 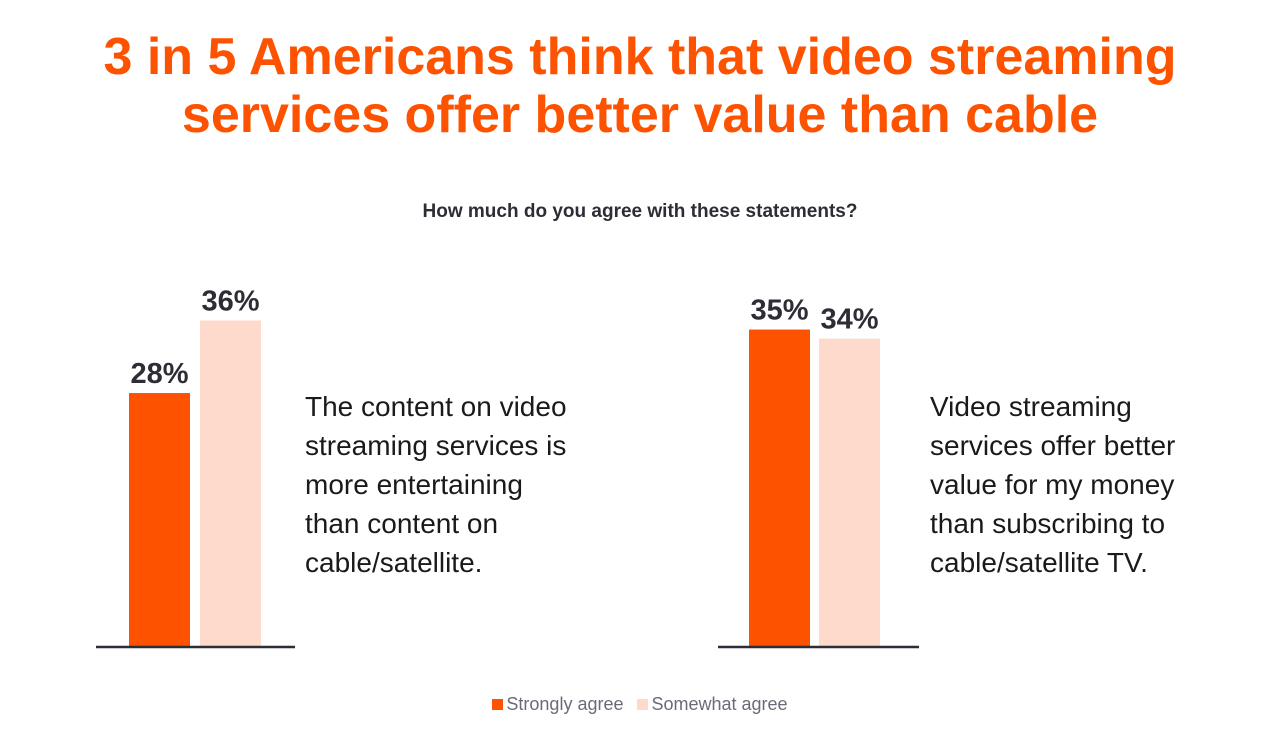 What do you see at coordinates (818, 472) in the screenshot?
I see `chart-group-2: 35% 34%` at bounding box center [818, 472].